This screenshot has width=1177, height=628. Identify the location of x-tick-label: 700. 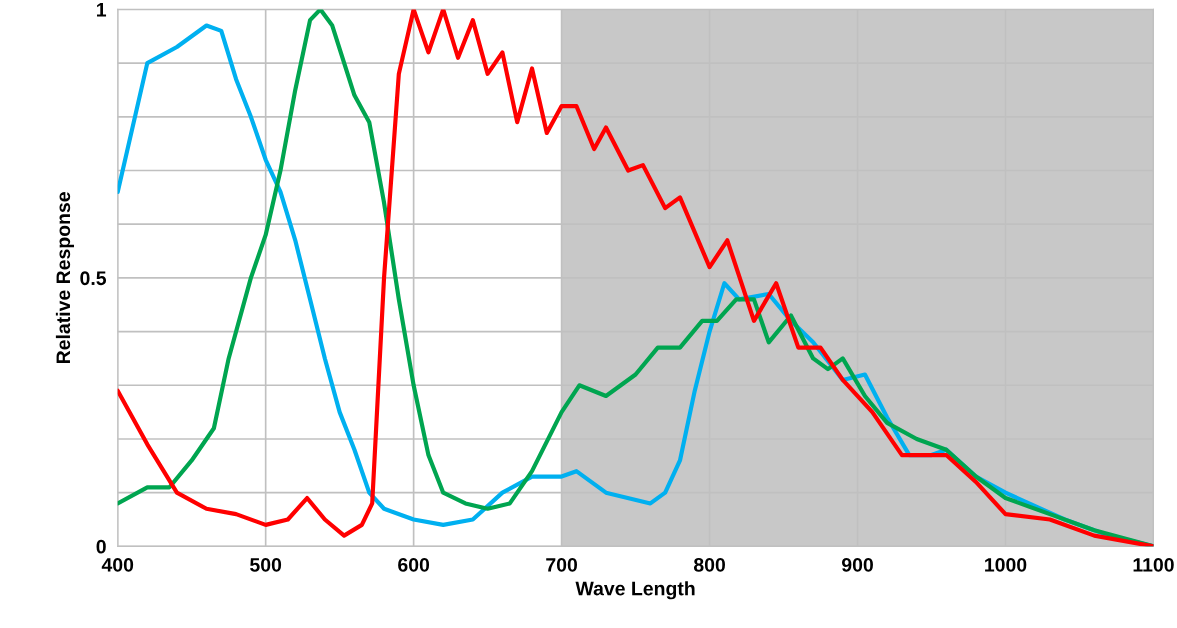
(562, 564).